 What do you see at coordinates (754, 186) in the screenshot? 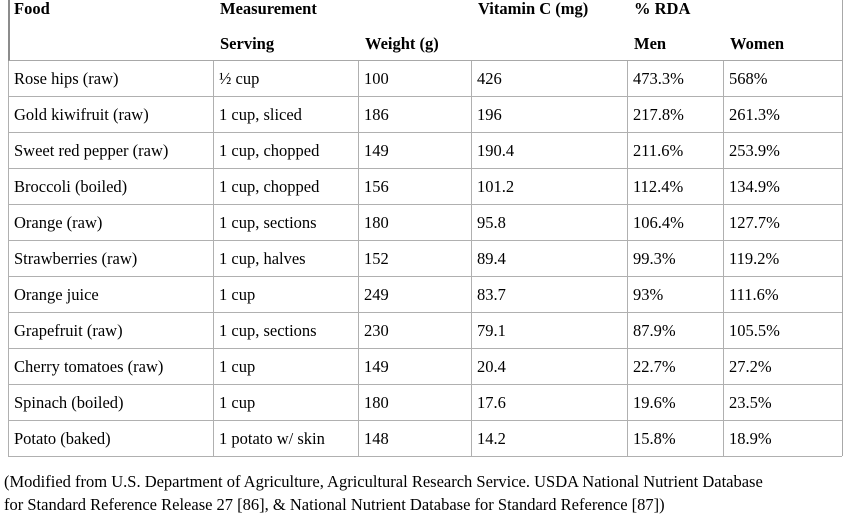
I see `cell-rda-women: 134.9%` at bounding box center [754, 186].